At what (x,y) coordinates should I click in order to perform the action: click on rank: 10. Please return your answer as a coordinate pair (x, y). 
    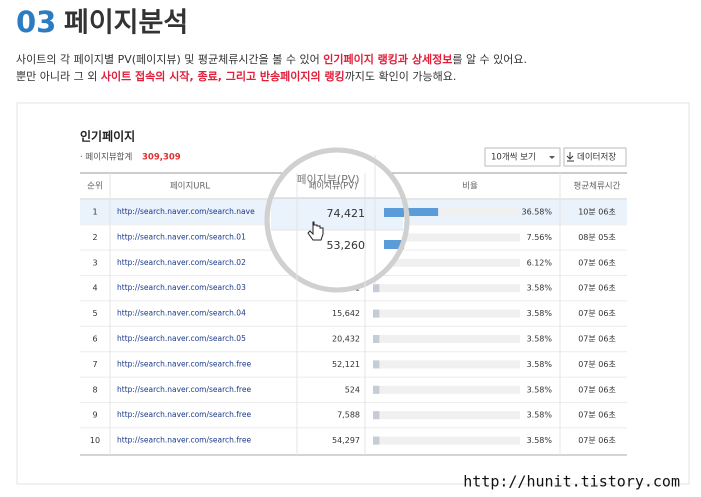
    Looking at the image, I should click on (95, 440).